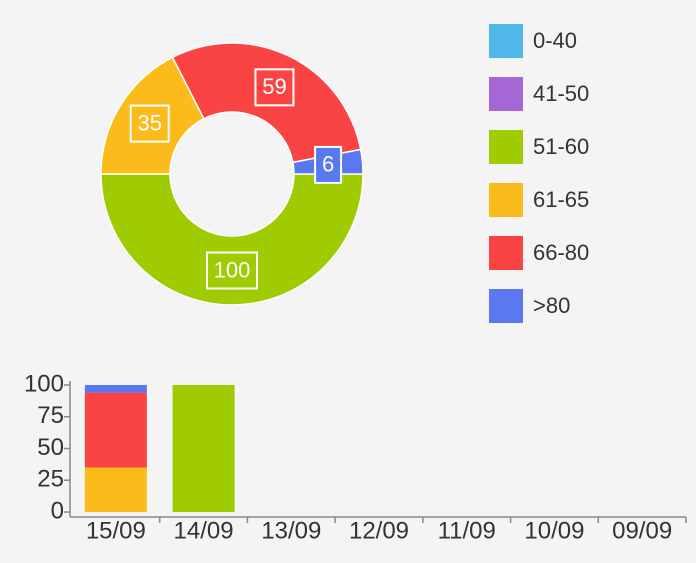 This screenshot has width=696, height=563. I want to click on x-tick-label: 12/09, so click(379, 530).